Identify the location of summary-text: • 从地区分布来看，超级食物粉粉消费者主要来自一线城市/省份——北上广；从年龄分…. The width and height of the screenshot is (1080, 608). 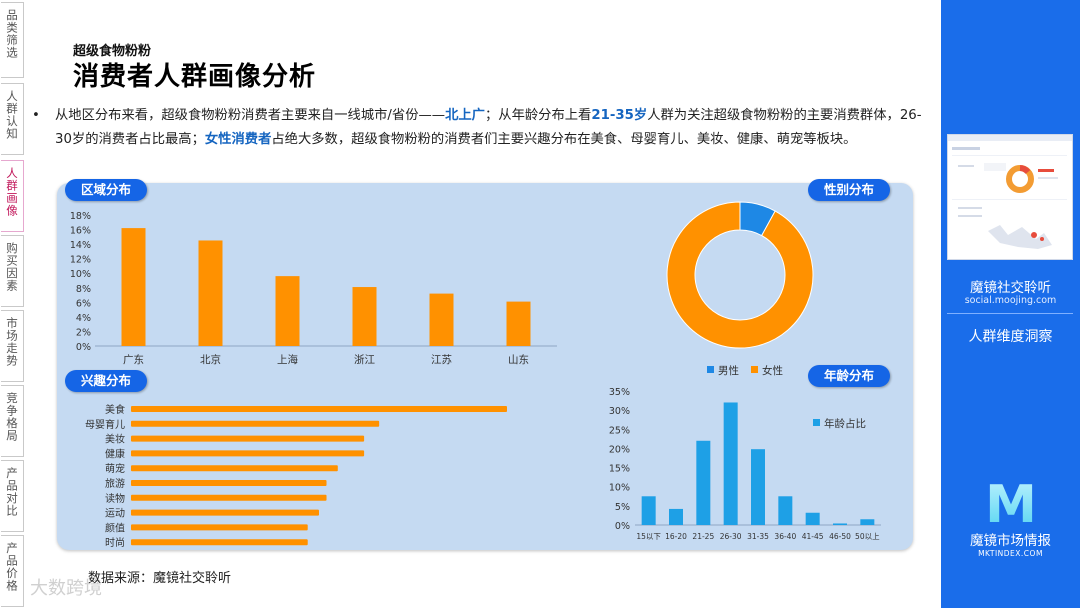
(477, 128).